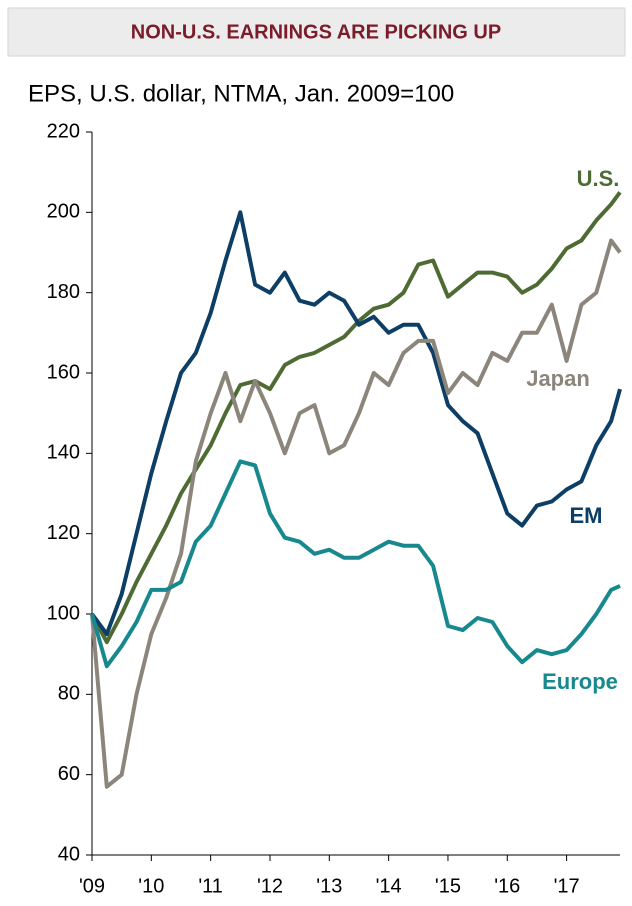 This screenshot has width=632, height=906. What do you see at coordinates (567, 886) in the screenshot?
I see `x-tick-label: '17` at bounding box center [567, 886].